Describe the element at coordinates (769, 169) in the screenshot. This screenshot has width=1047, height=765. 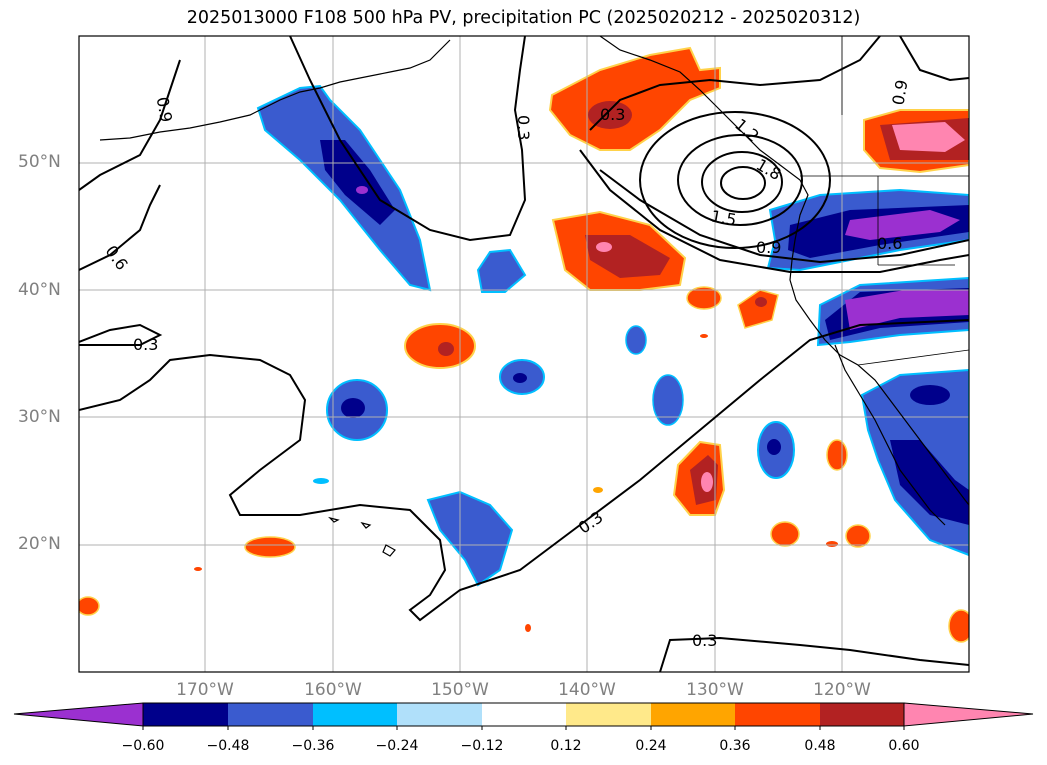
I see `contour-label: 1.8` at that location.